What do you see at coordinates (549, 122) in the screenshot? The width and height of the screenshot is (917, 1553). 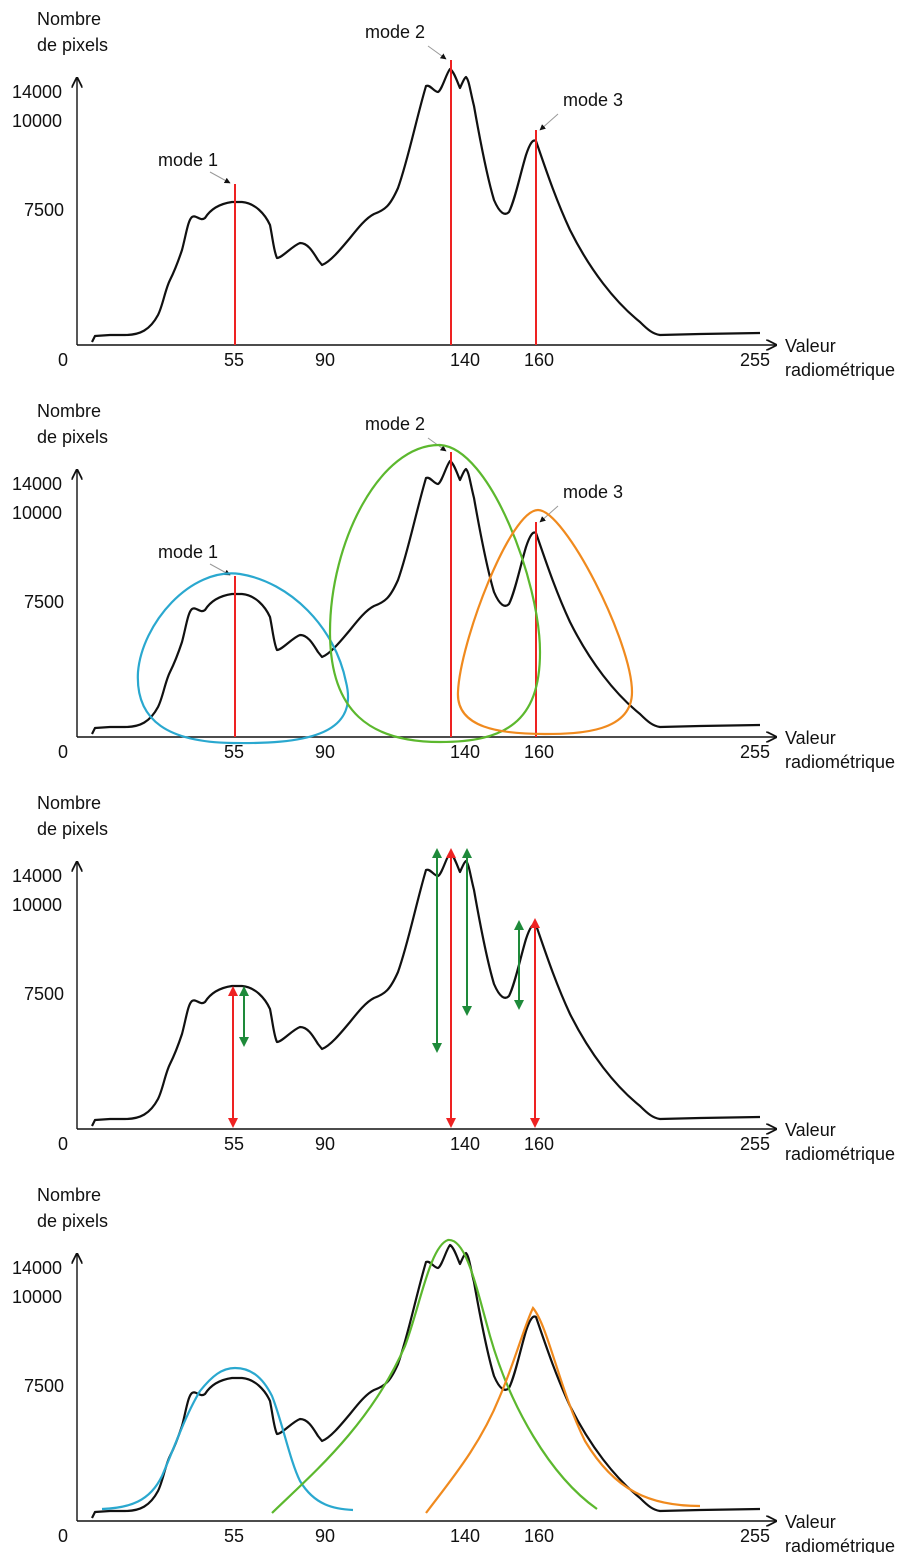 I see `mode-3-pointer` at bounding box center [549, 122].